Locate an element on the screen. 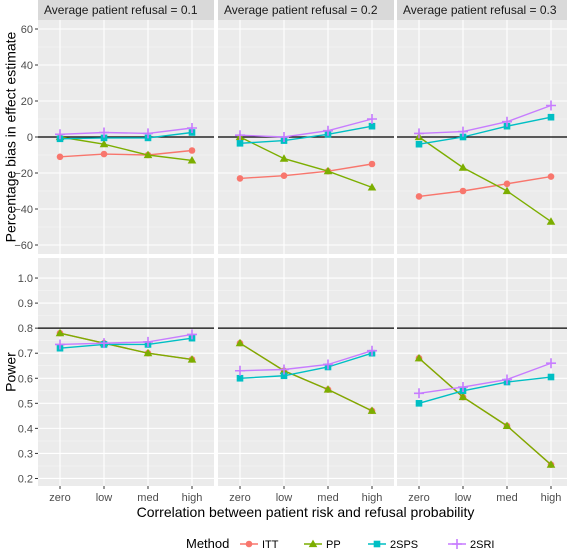  y-tick-label: 60 is located at coordinates (27, 30).